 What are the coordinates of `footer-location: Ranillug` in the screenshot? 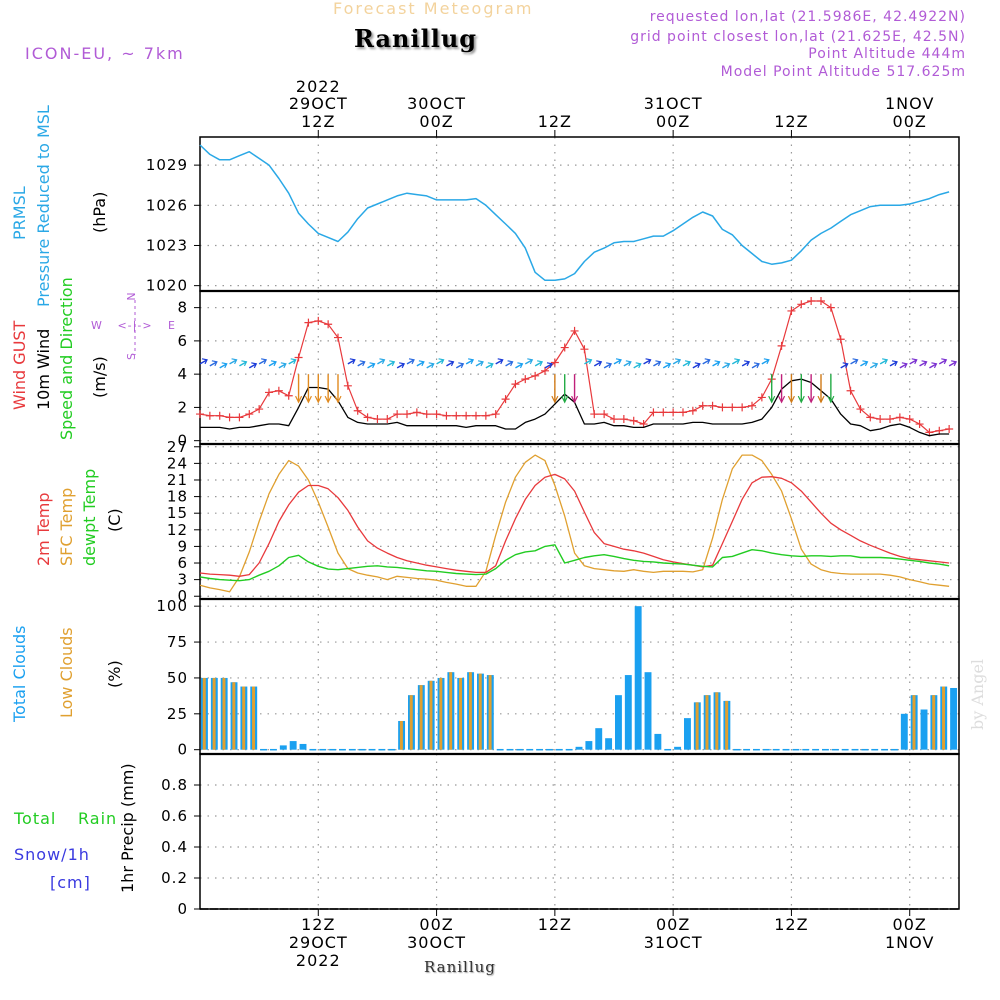 It's located at (460, 967).